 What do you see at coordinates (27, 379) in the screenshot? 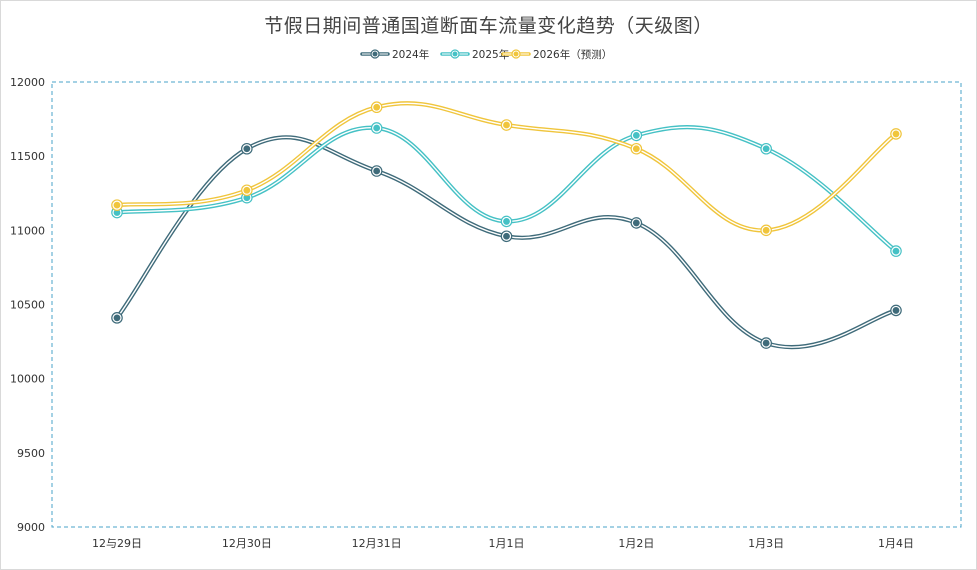
I see `y-tick-label: 10000` at bounding box center [27, 379].